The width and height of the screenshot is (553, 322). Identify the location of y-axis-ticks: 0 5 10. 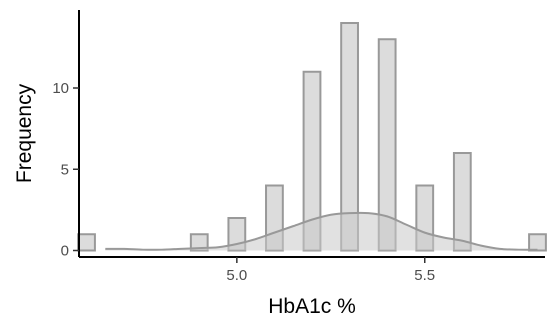
(65, 170).